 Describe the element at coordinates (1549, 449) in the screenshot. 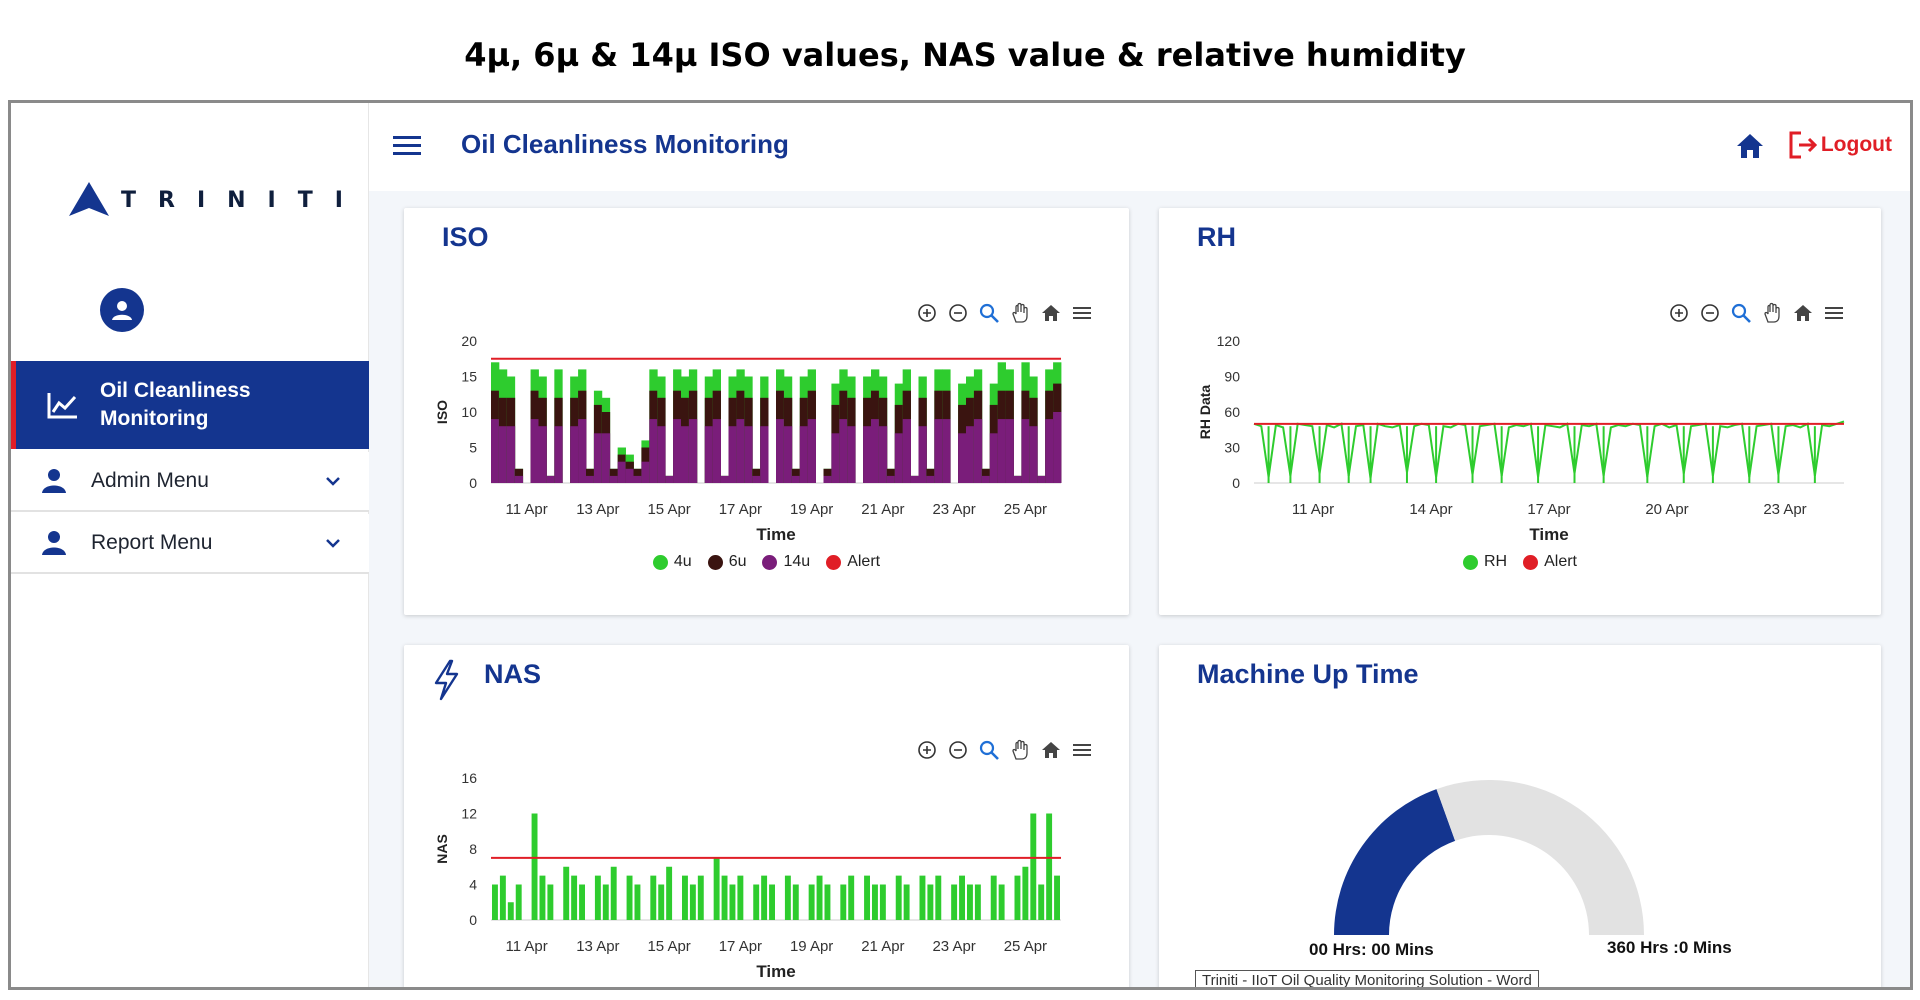

I see `rh-line` at that location.